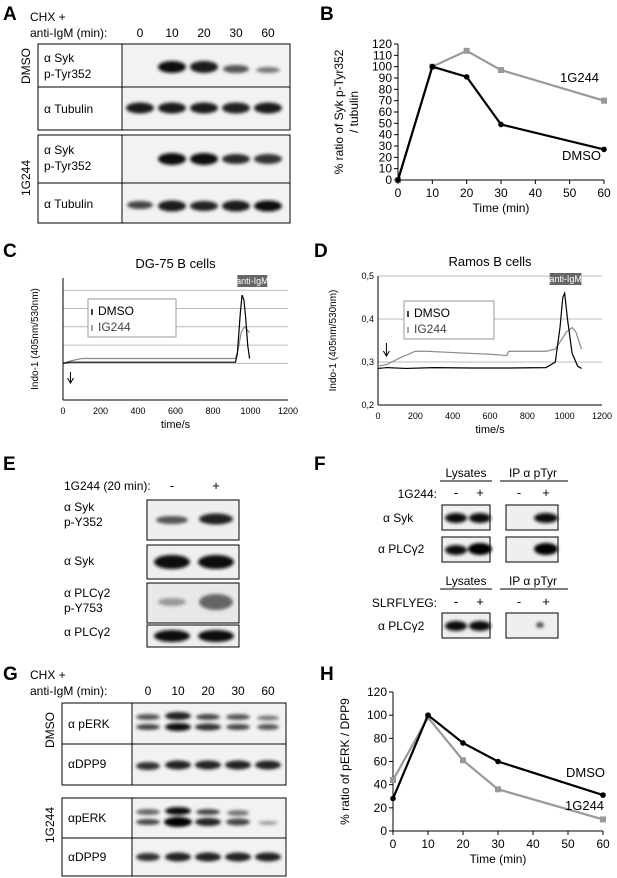 Image resolution: width=617 pixels, height=878 pixels. Describe the element at coordinates (220, 159) in the screenshot. I see `blot-a-1g244-syk-bands` at that location.